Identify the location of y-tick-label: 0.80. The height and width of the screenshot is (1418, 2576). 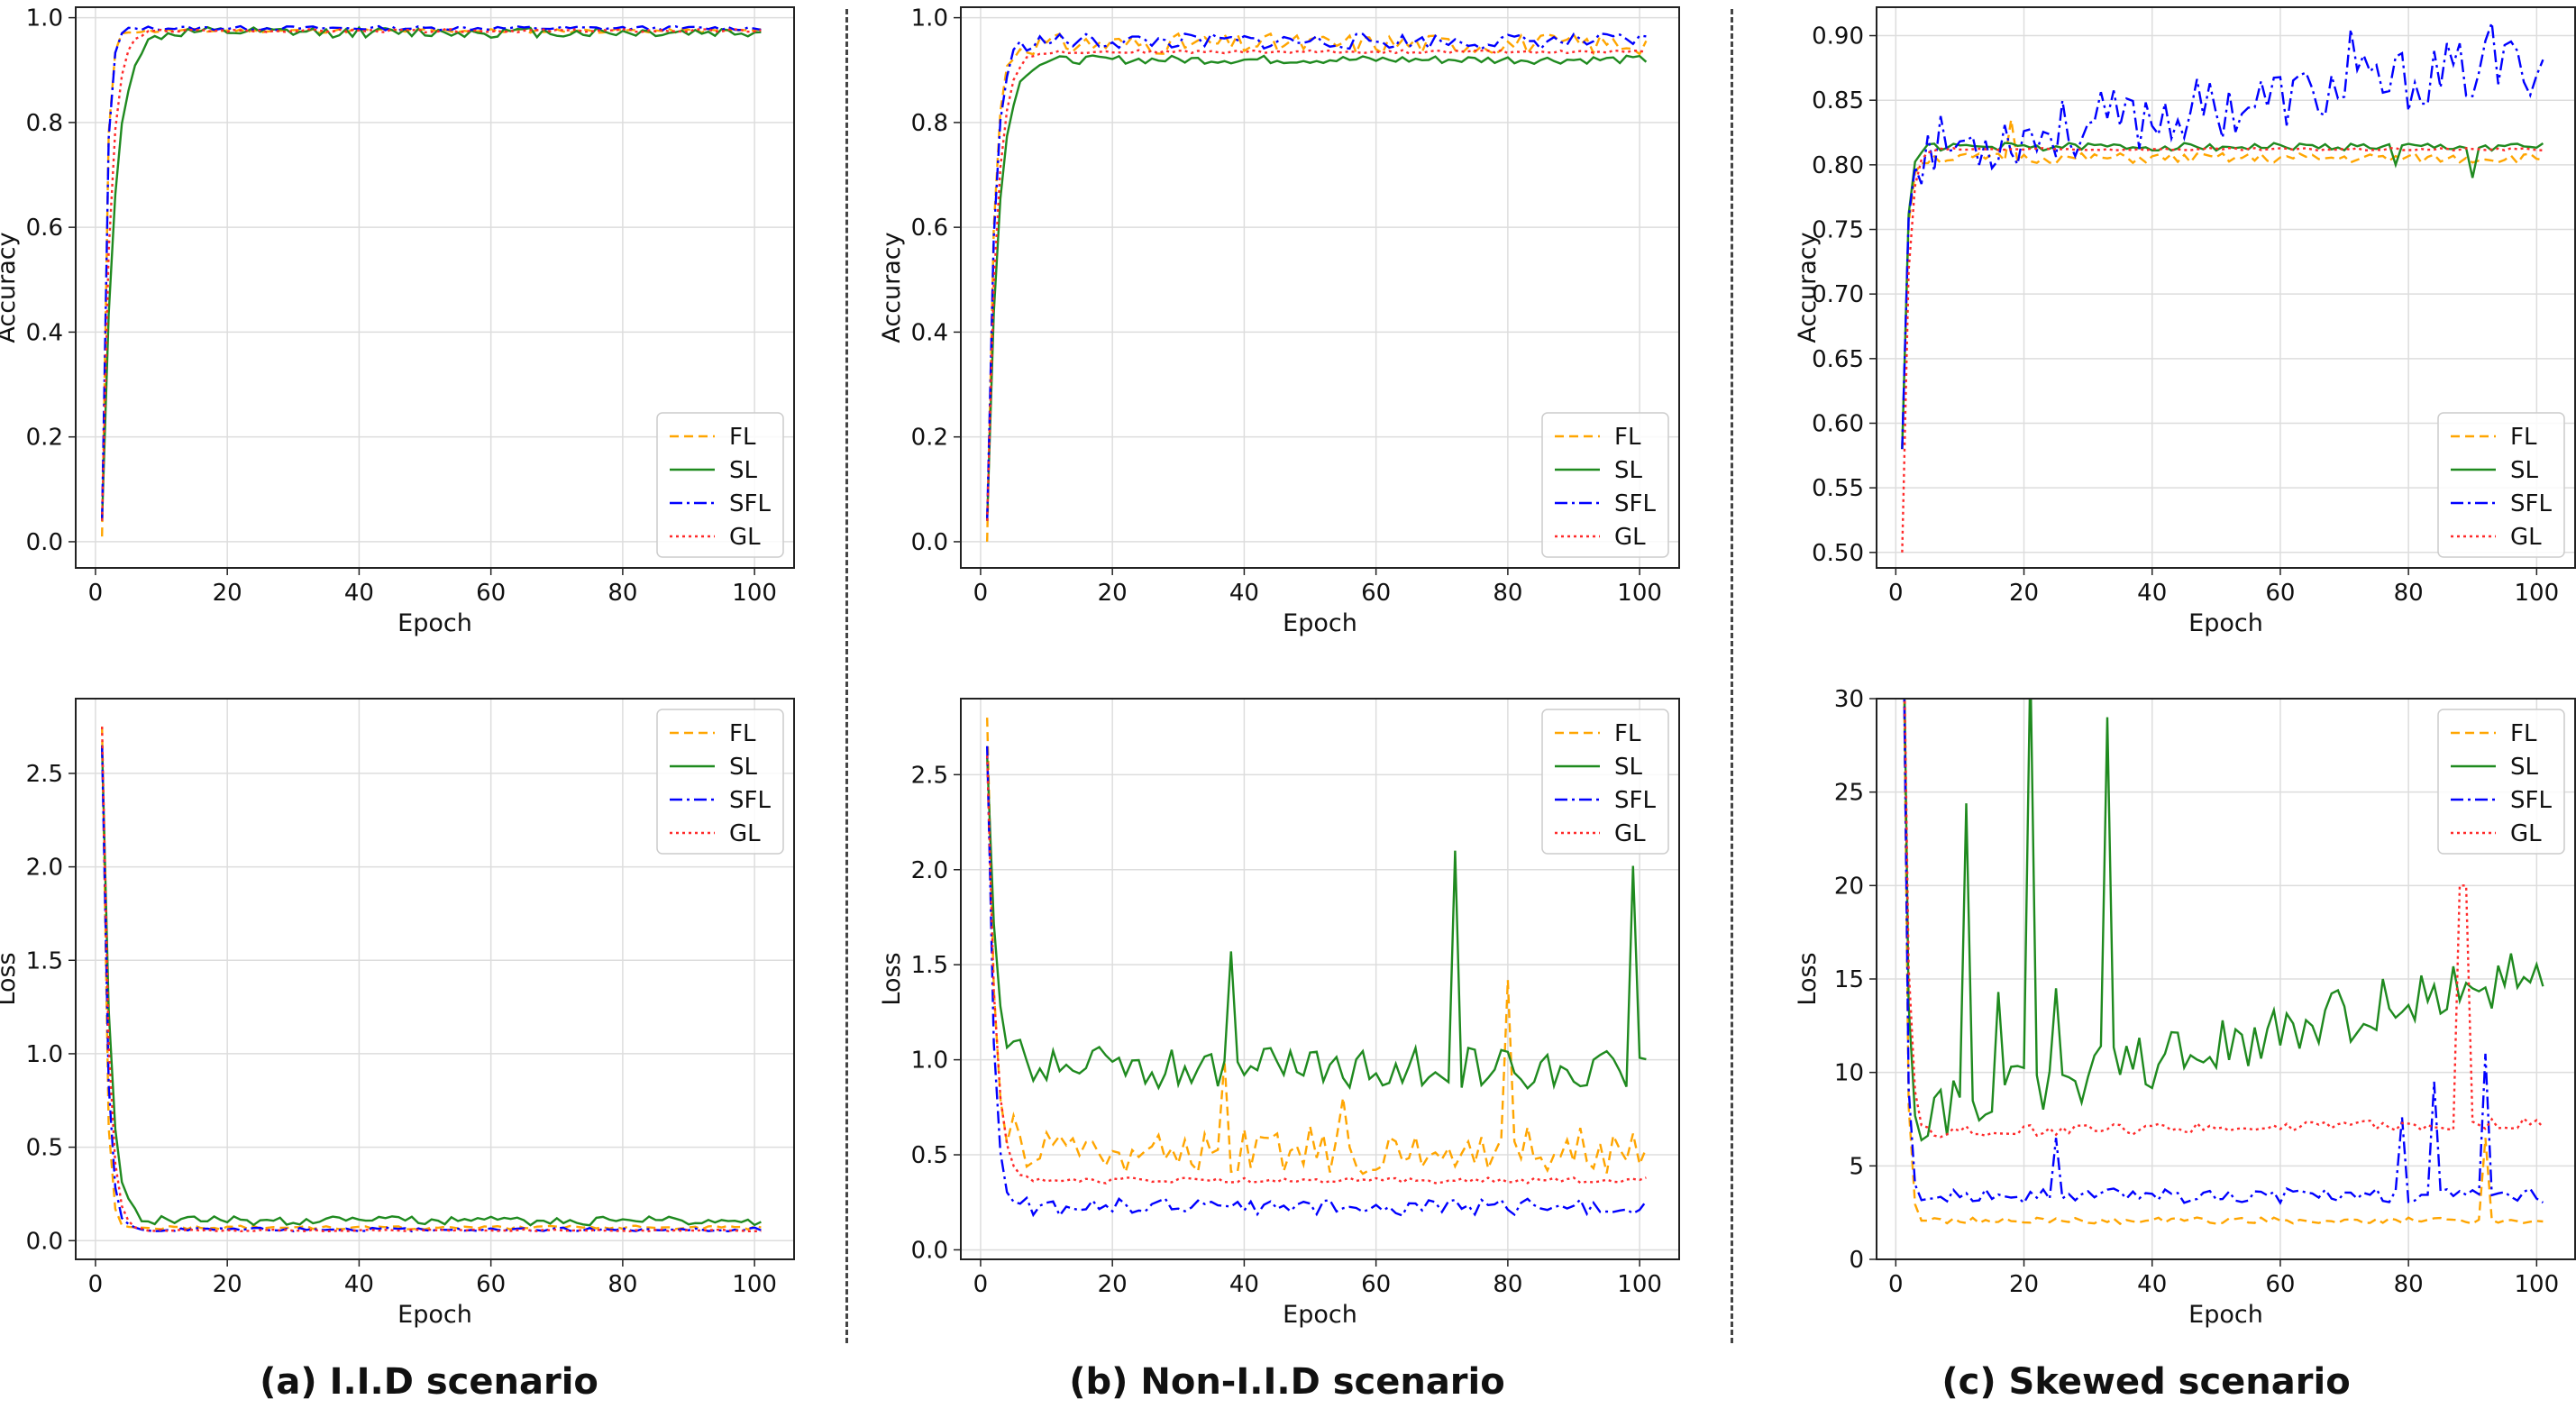
(1838, 165).